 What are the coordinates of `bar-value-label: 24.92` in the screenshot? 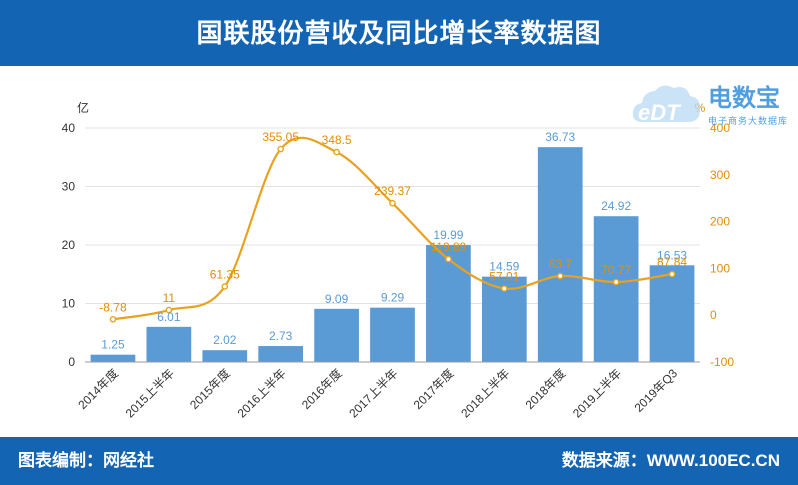 It's located at (616, 206).